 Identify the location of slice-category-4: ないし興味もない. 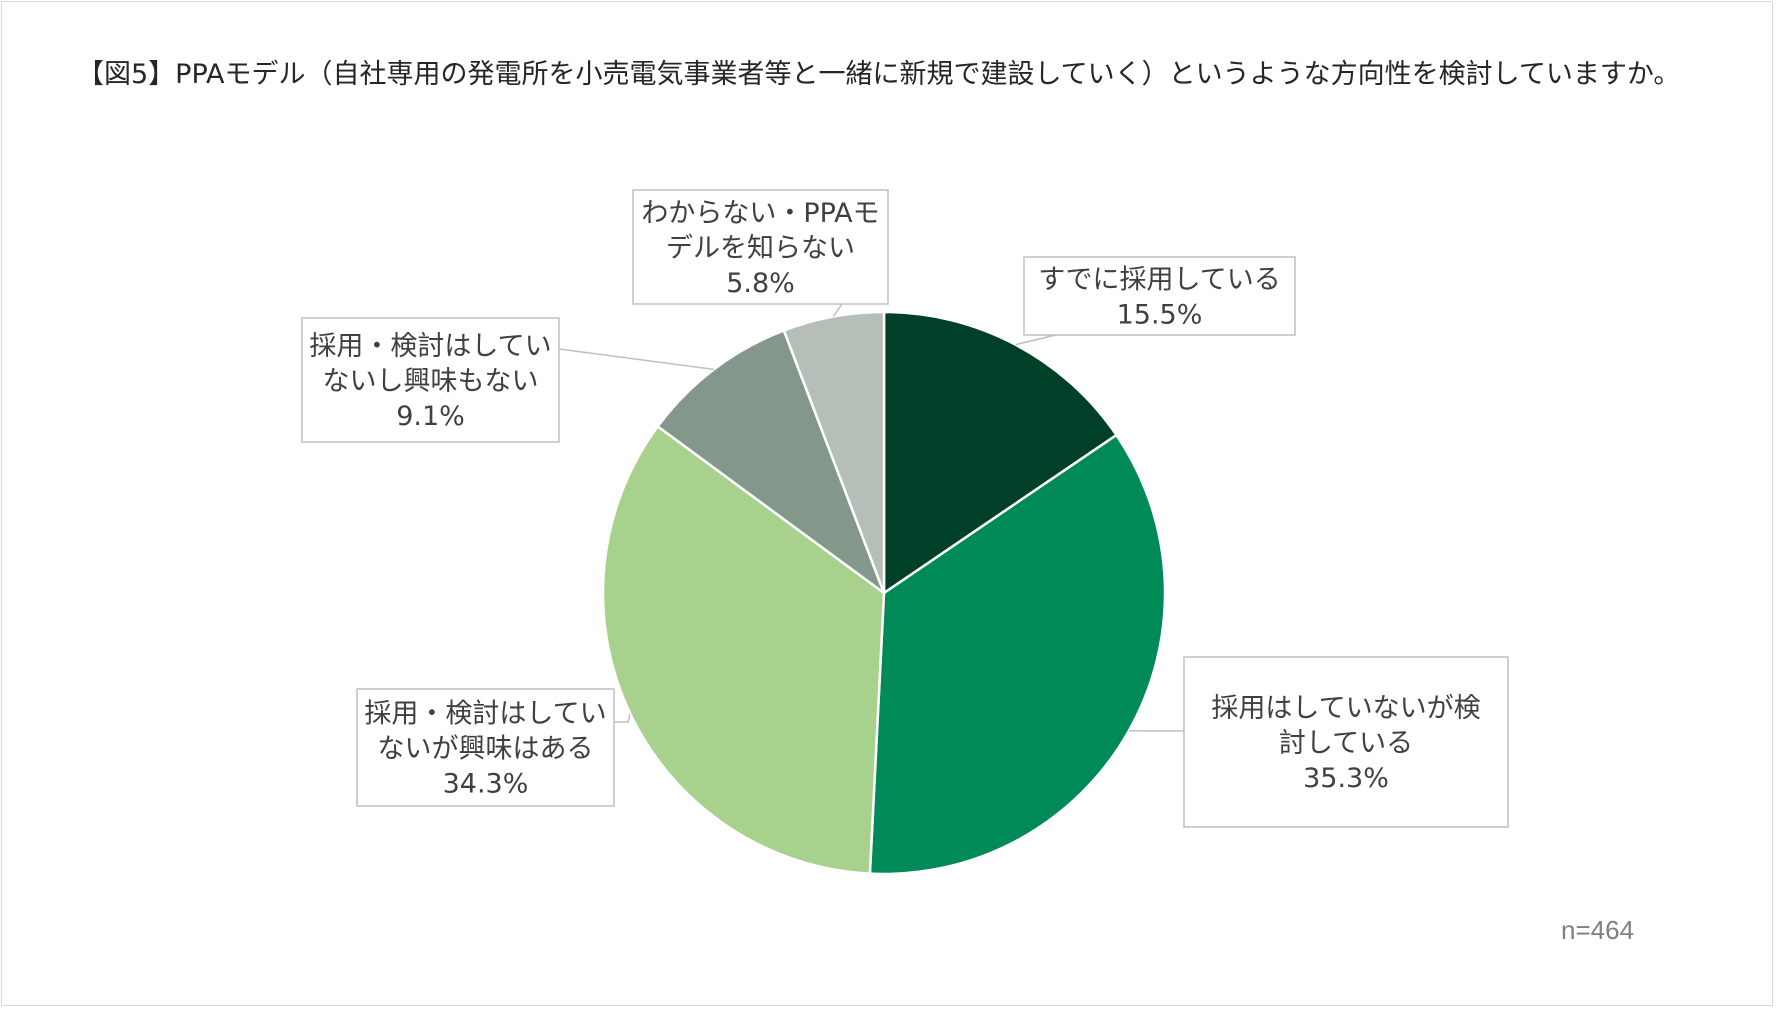
(431, 381).